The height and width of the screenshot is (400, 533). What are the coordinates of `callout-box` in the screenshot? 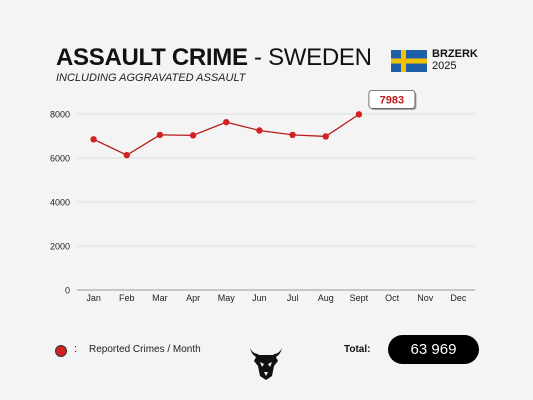 It's located at (392, 99).